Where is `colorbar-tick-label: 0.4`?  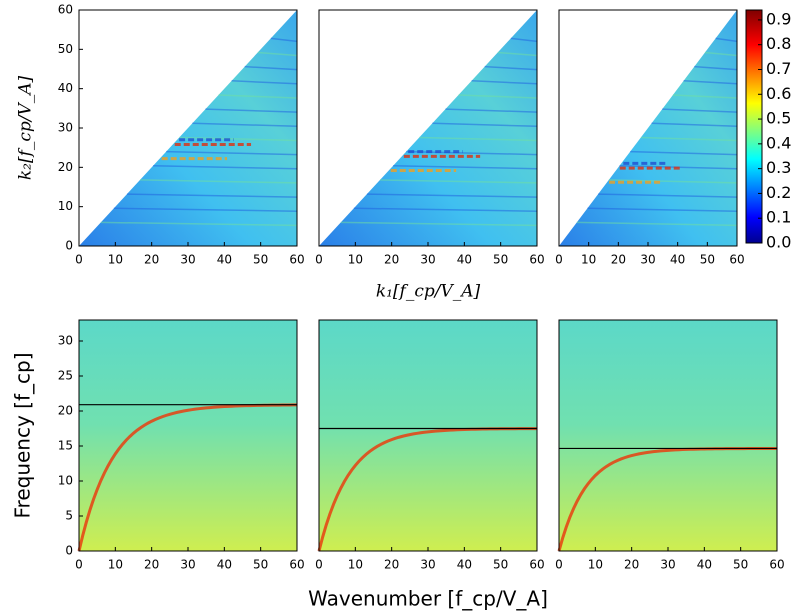
colorbar-tick-label: 0.4 is located at coordinates (778, 142).